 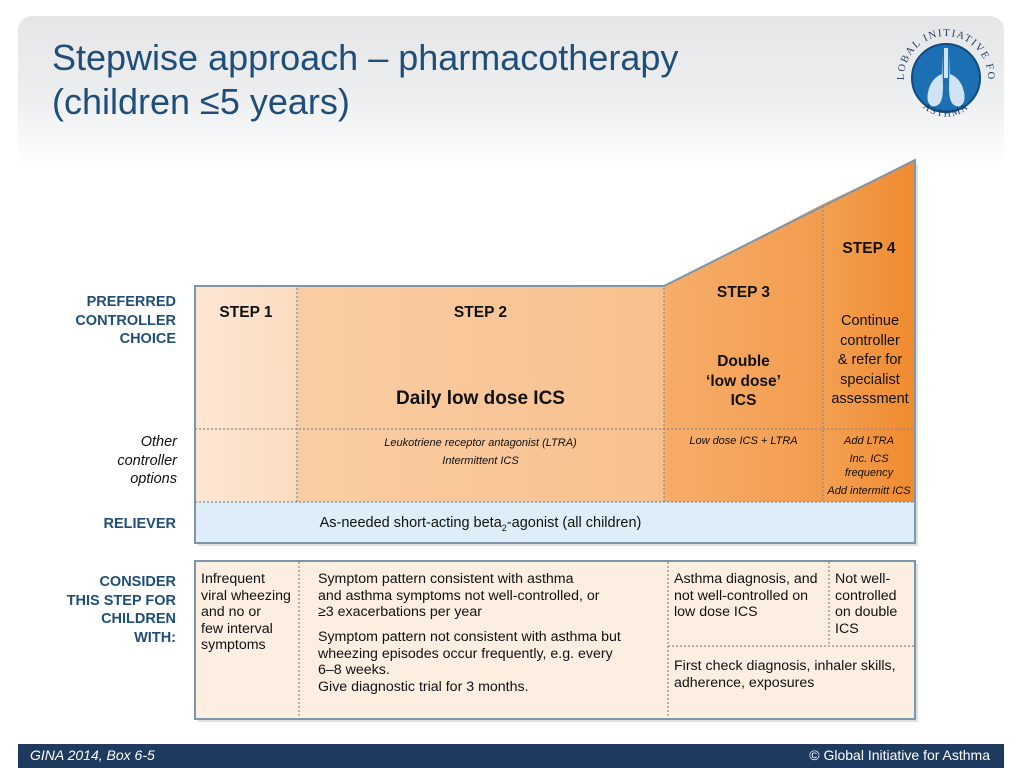 What do you see at coordinates (108, 461) in the screenshot?
I see `label-other-controller: Other controller options` at bounding box center [108, 461].